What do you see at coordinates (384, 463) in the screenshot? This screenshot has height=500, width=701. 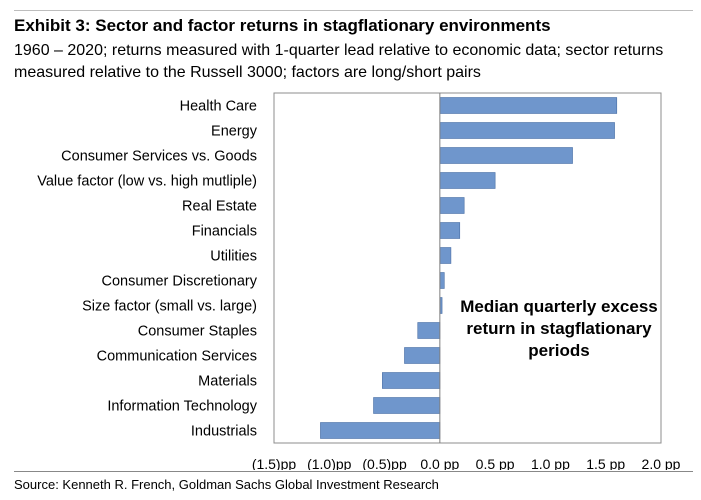 I see `x-tick-label: (0.5)pp` at bounding box center [384, 463].